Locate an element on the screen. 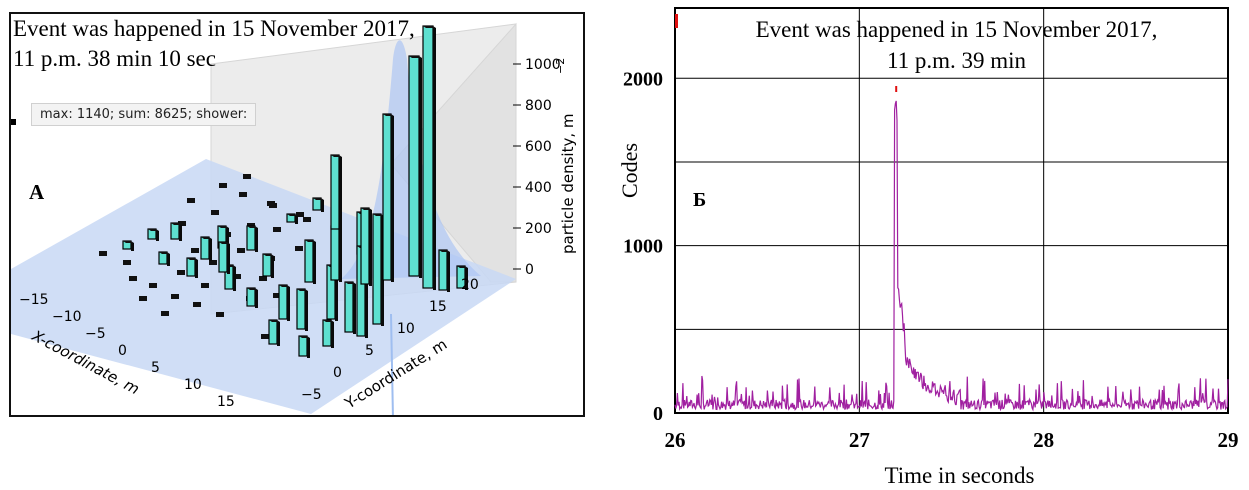 This screenshot has width=1249, height=490. x-tick-label: 26 is located at coordinates (675, 440).